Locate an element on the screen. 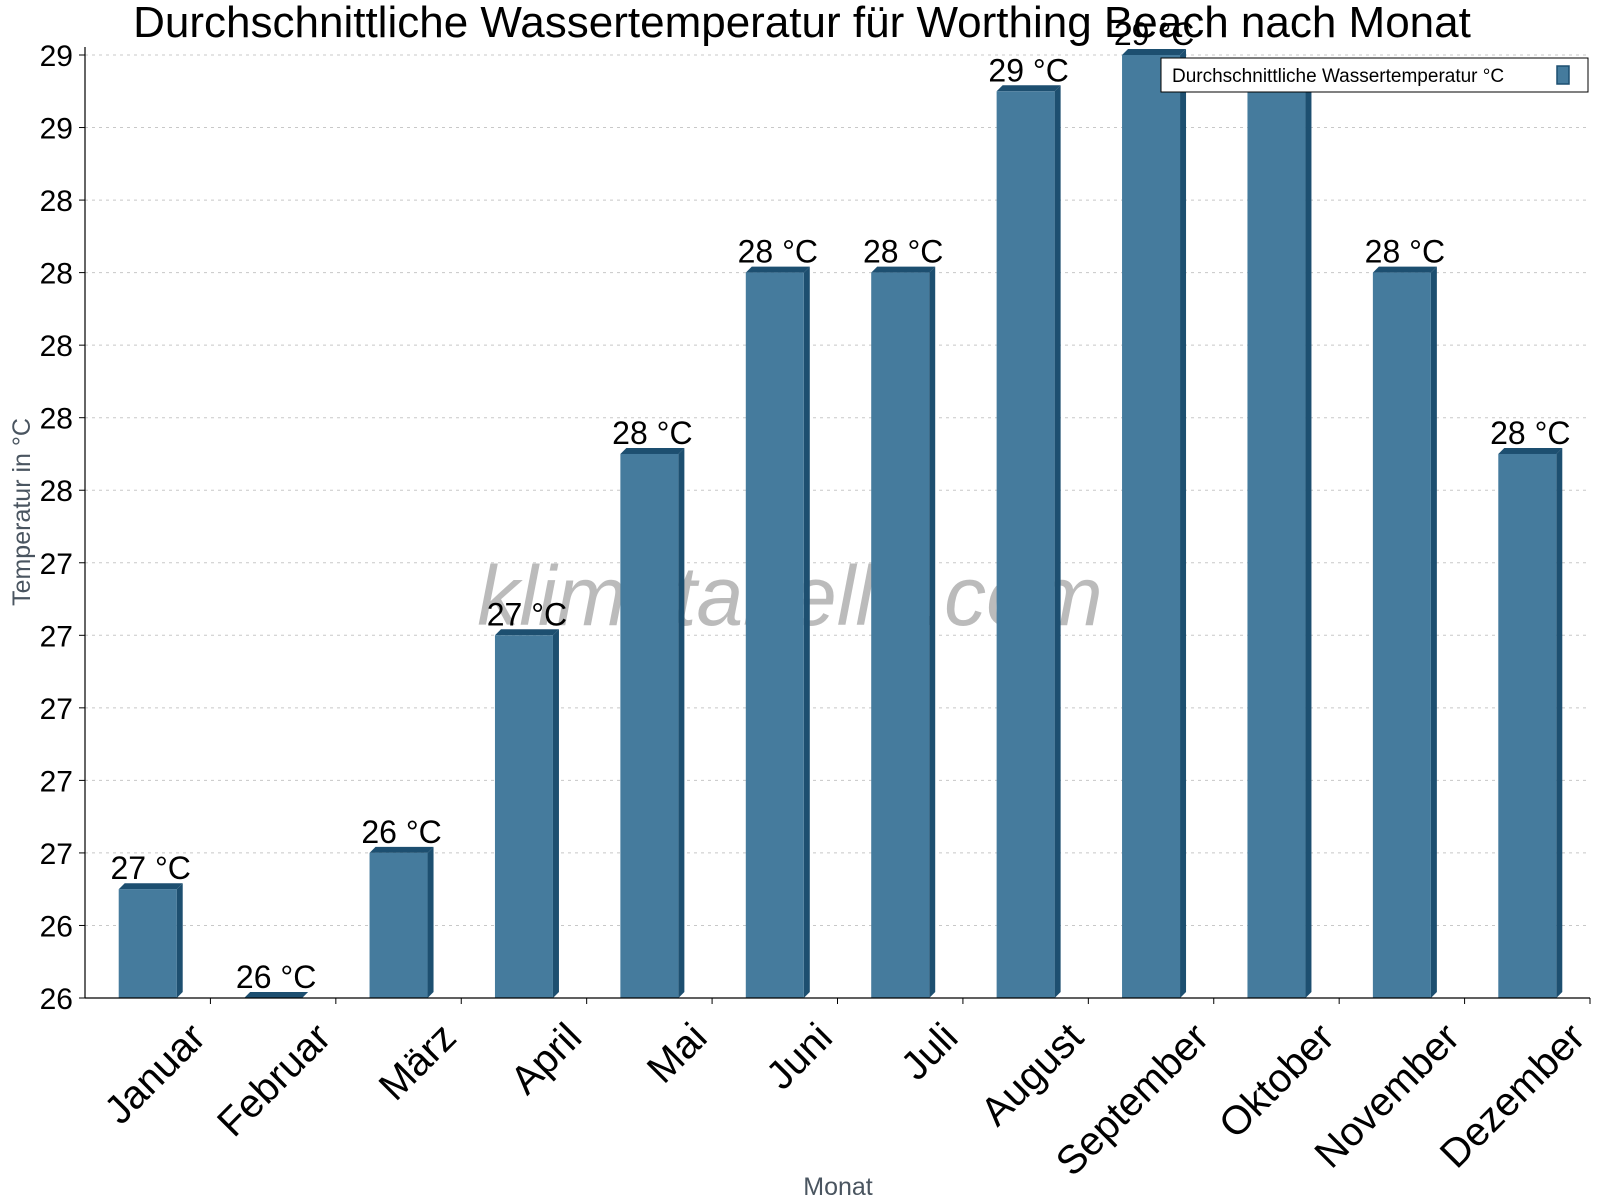 Image resolution: width=1600 pixels, height=1200 pixels. x-tick-label: Juni is located at coordinates (799, 1056).